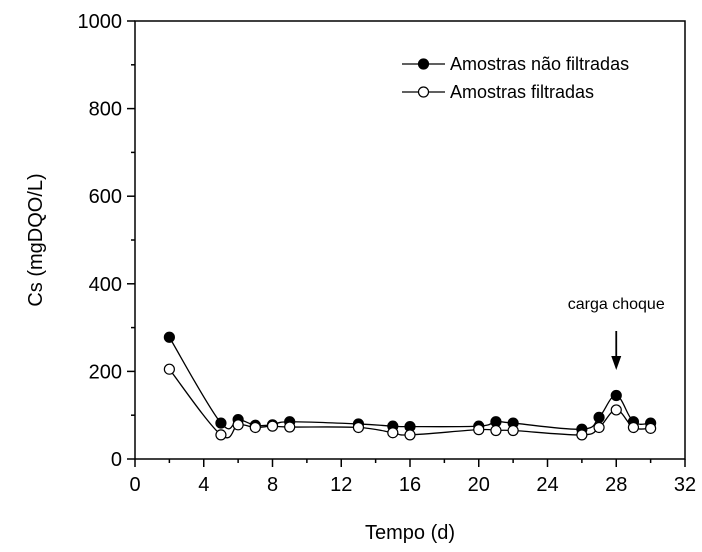 The image size is (702, 552). Describe the element at coordinates (685, 485) in the screenshot. I see `x-tick-label: 32` at that location.